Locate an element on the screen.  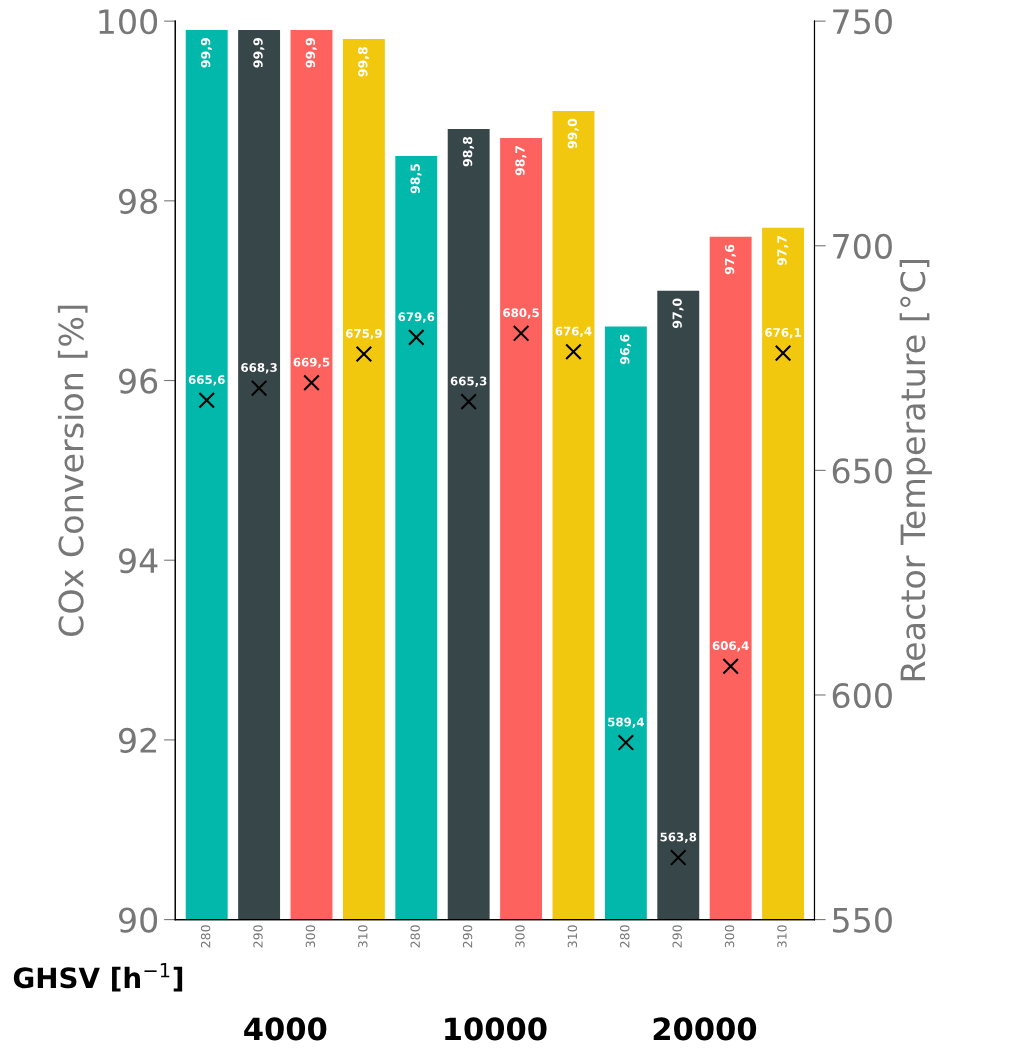
data-label: 98,5 is located at coordinates (416, 178).